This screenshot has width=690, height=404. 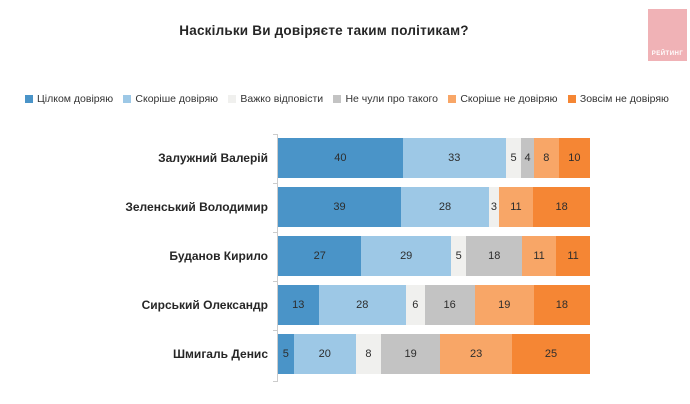 I want to click on bar-segment: 6, so click(x=415, y=305).